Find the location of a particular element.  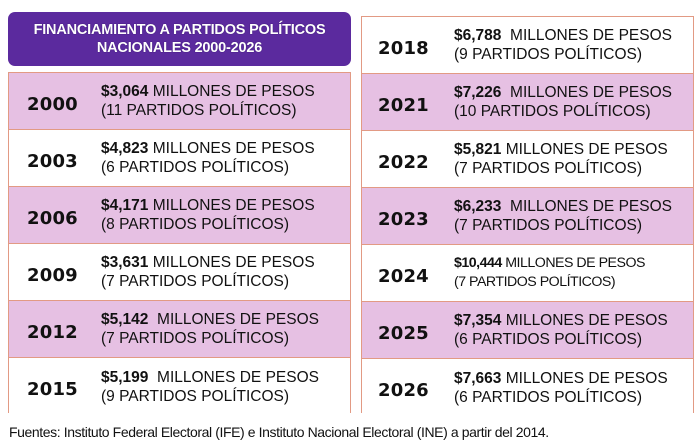

row-year: 2015 is located at coordinates (52, 389).